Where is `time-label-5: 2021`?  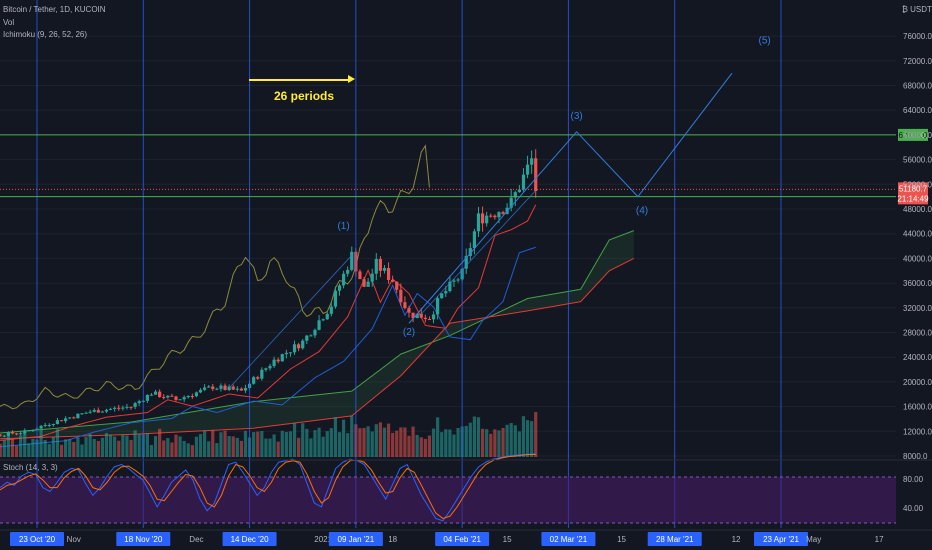
time-label-5: 2021 is located at coordinates (323, 539).